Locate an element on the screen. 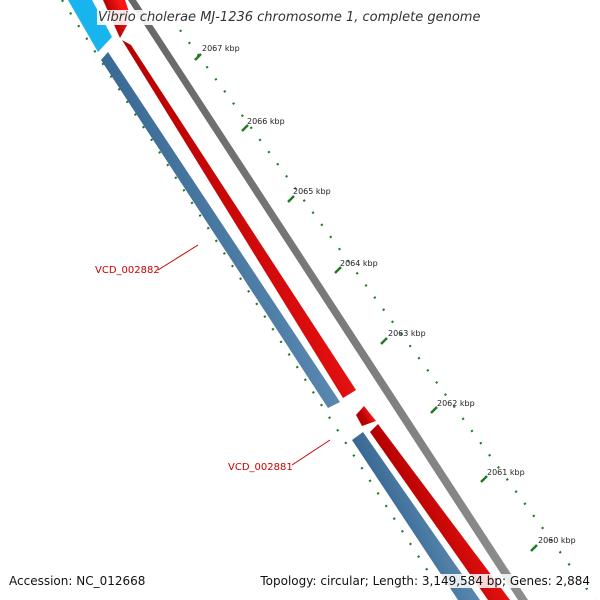  tick-label: 2064 kbp is located at coordinates (359, 263).